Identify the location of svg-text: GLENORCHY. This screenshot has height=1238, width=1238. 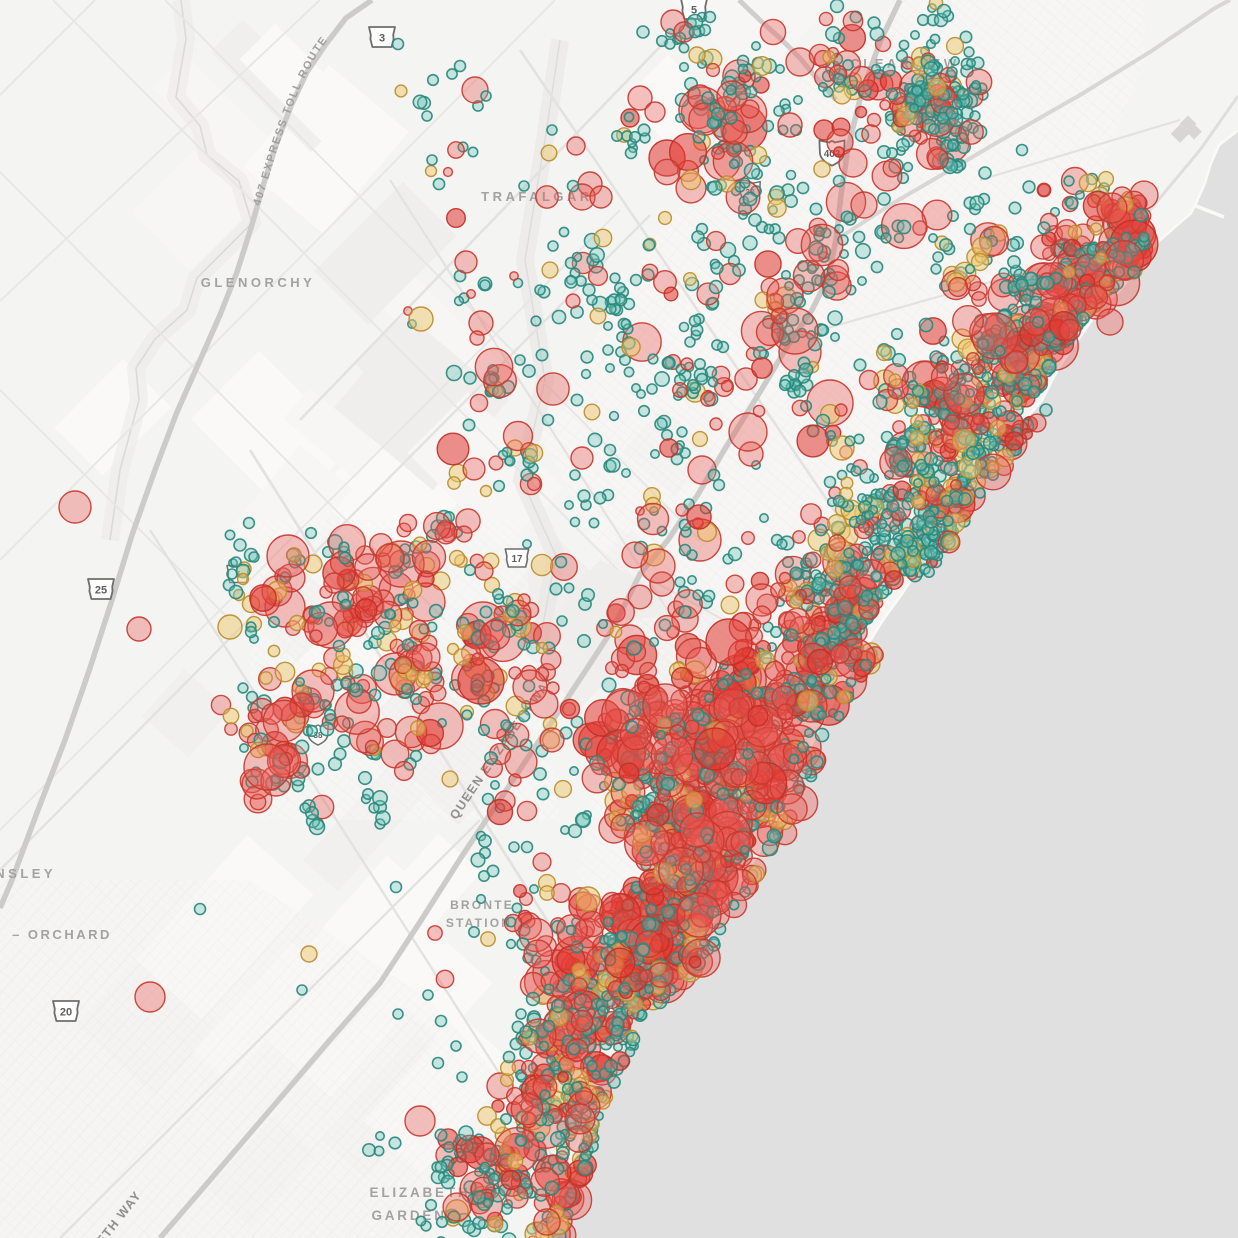
(258, 282).